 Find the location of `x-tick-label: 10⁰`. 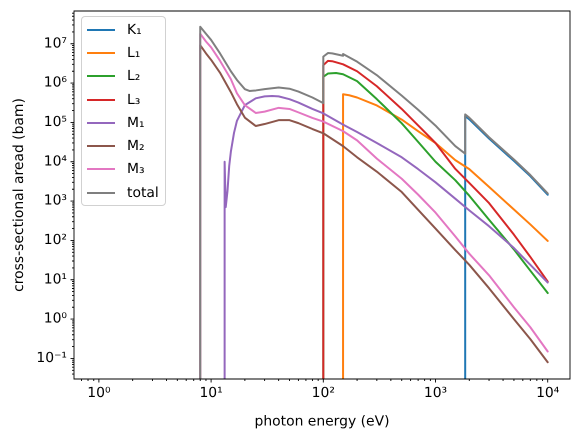

x-tick-label: 10⁰ is located at coordinates (99, 392).